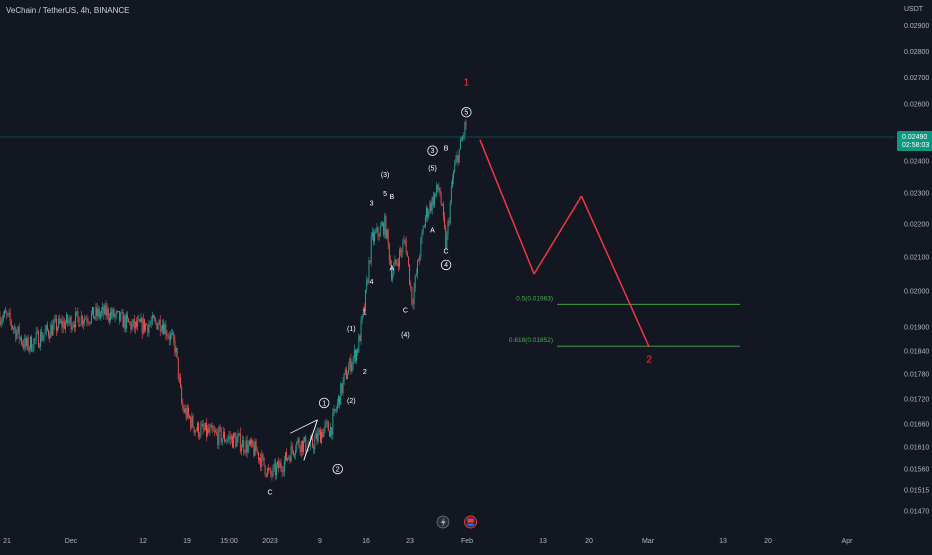 Image resolution: width=932 pixels, height=555 pixels. What do you see at coordinates (916, 375) in the screenshot?
I see `y-axis-tick-label: 0.01780` at bounding box center [916, 375].